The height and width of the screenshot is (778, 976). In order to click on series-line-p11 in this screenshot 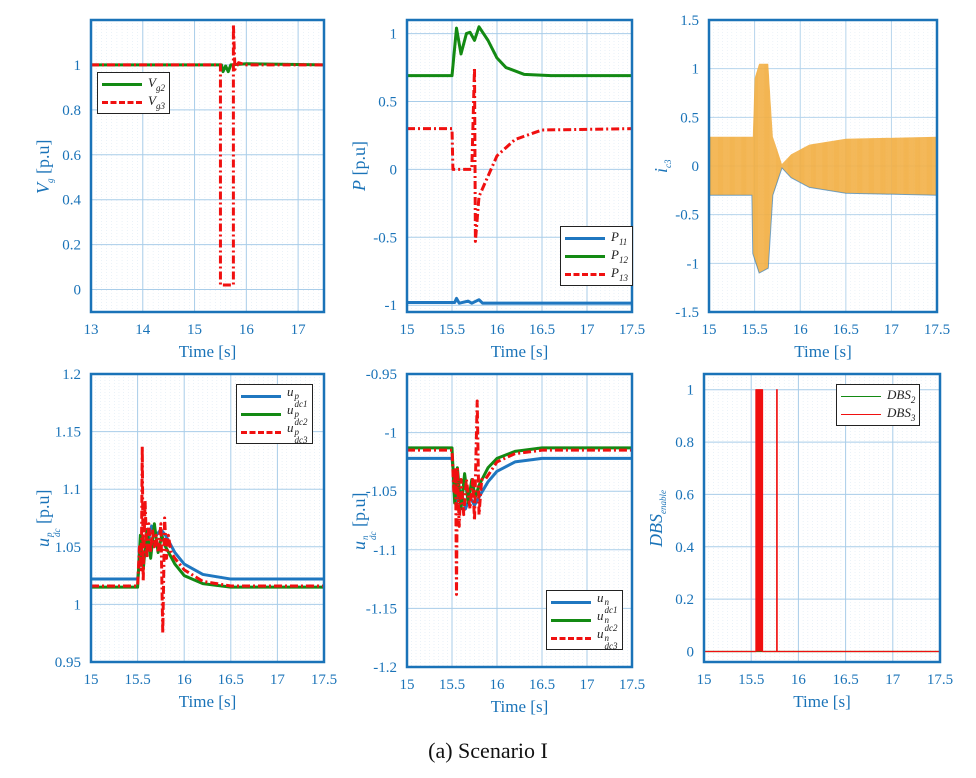, I will do `click(519, 300)`.